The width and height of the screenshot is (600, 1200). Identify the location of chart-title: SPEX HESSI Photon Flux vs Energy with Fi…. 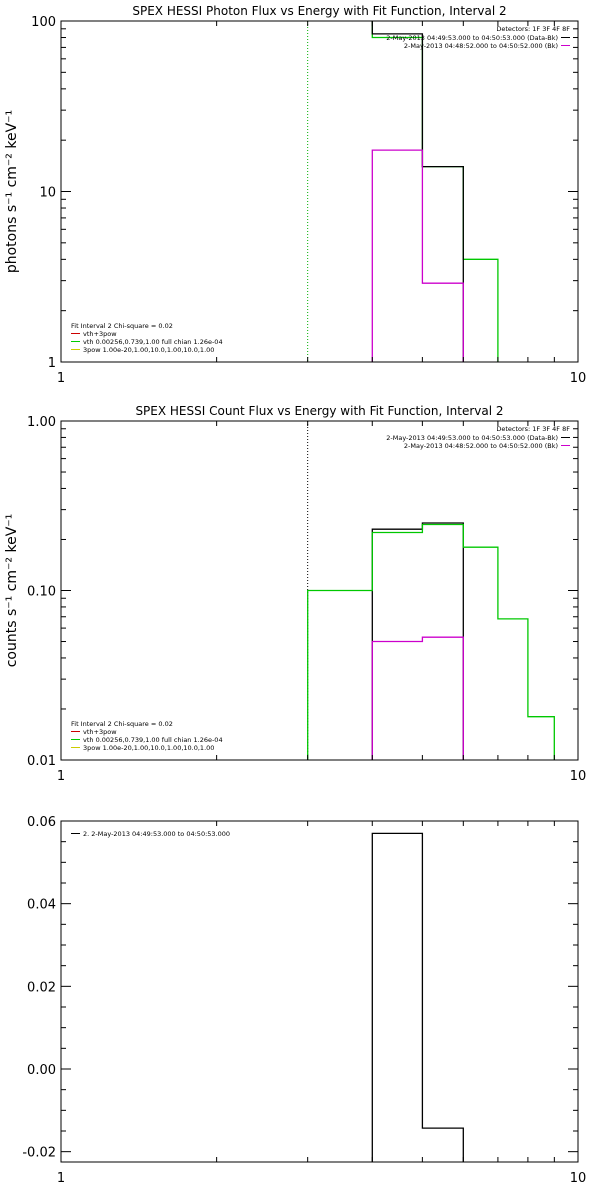
(319, 11).